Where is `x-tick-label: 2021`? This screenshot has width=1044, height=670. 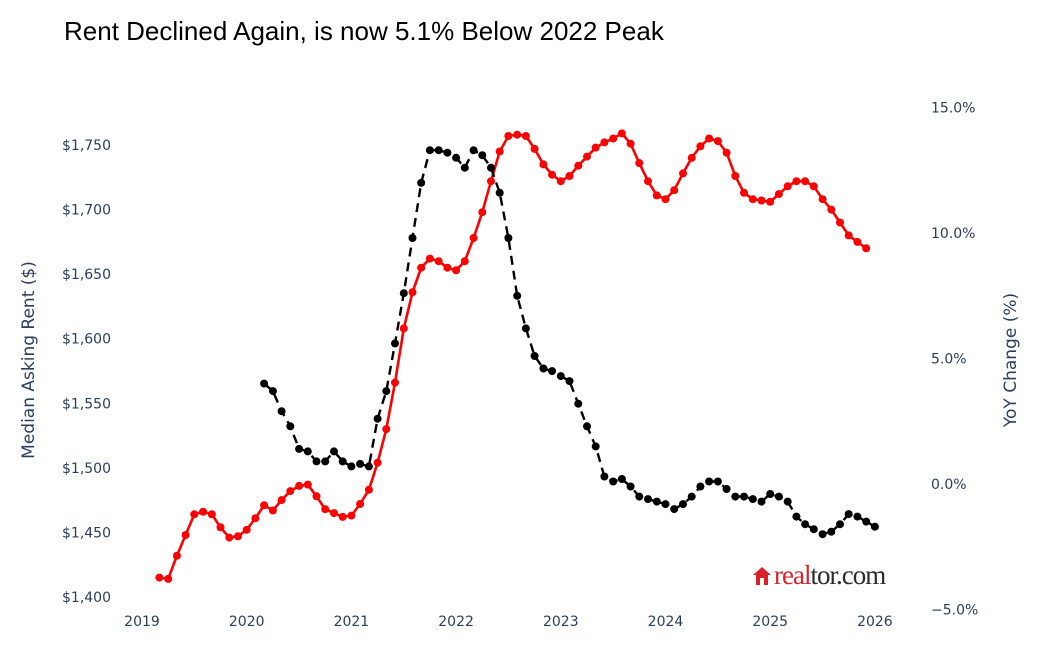
x-tick-label: 2021 is located at coordinates (352, 622).